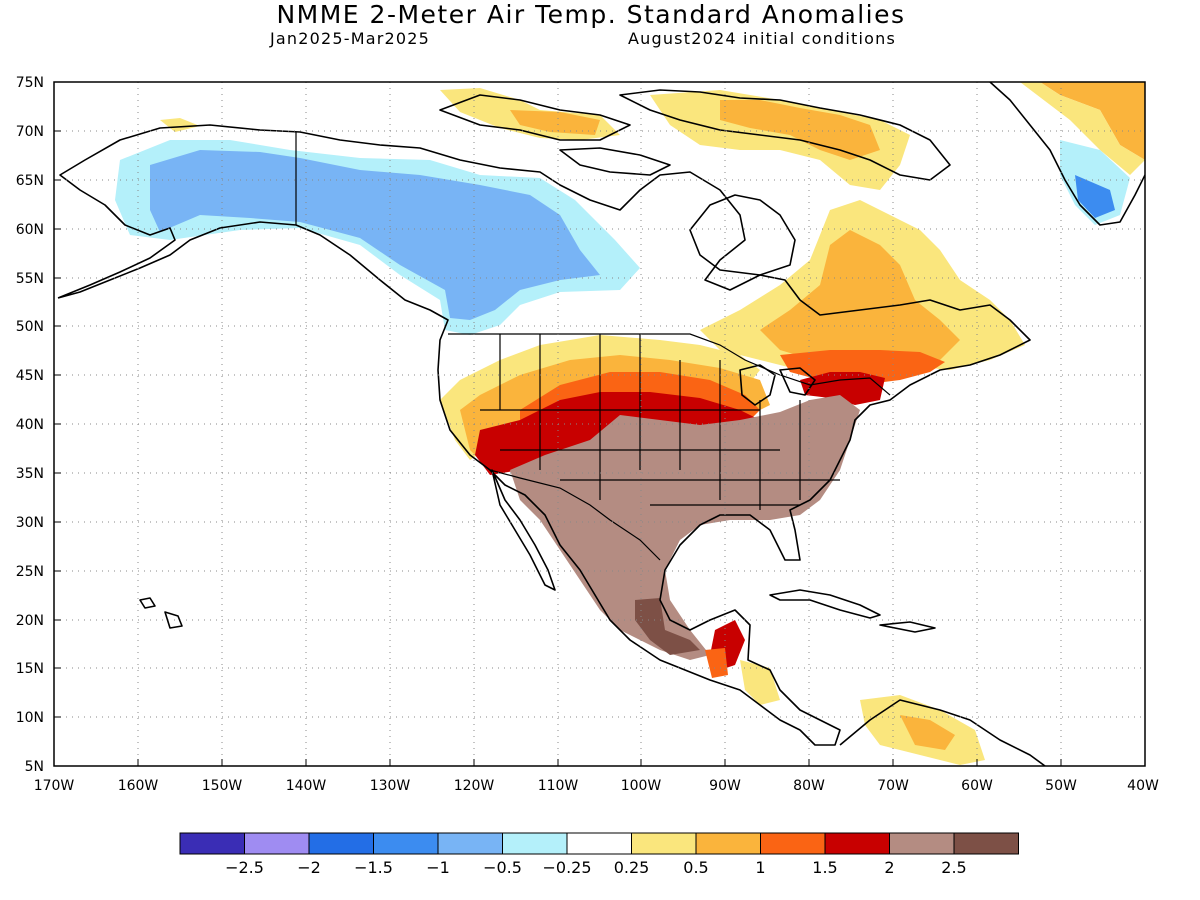 This screenshot has width=1200, height=900. I want to click on lon-axis, so click(599, 762).